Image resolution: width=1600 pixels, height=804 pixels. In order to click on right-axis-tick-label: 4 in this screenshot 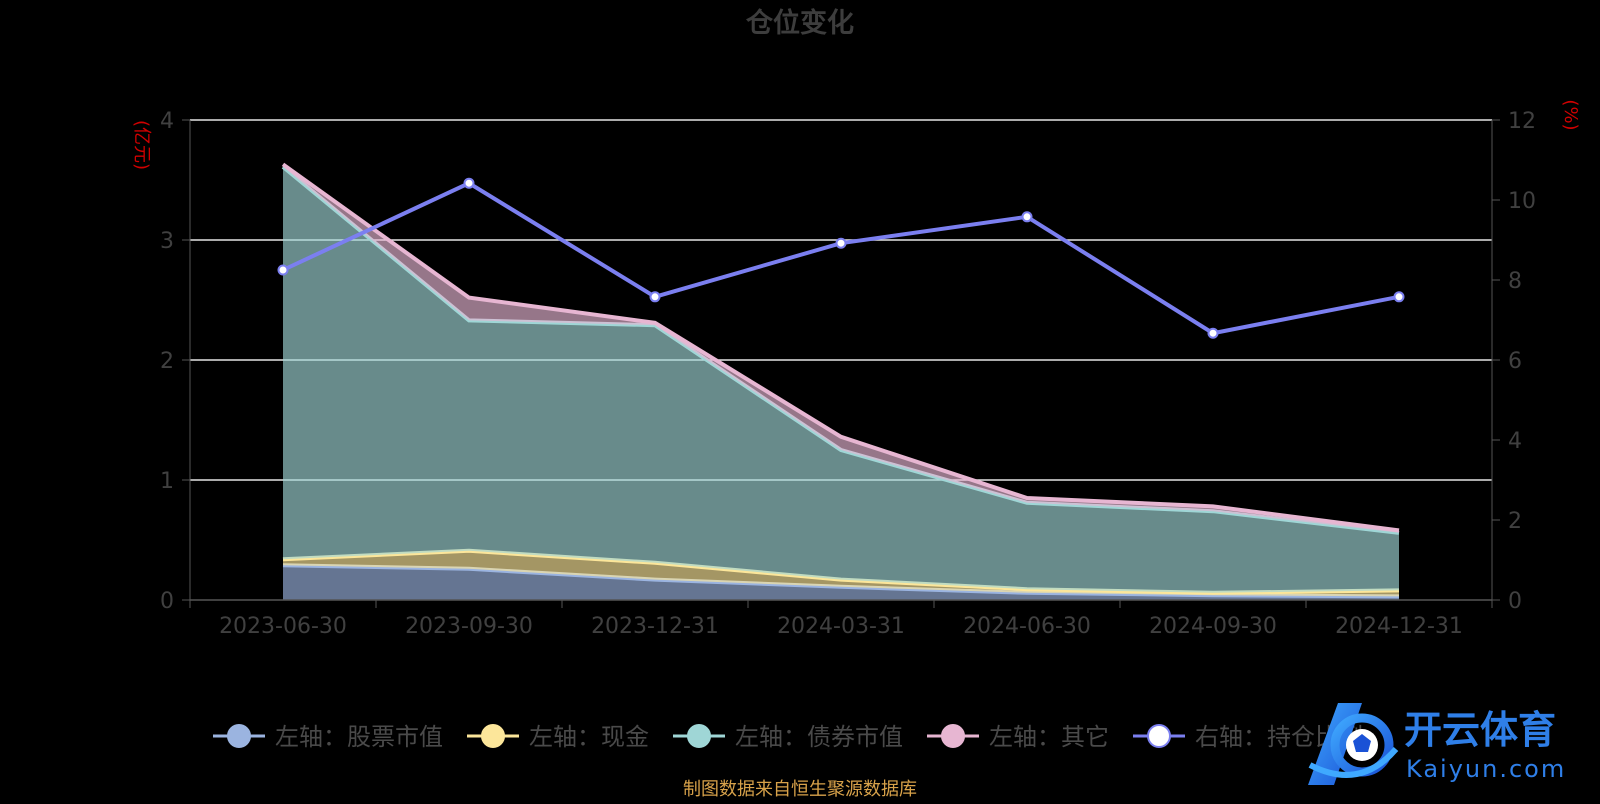, I will do `click(1515, 441)`.